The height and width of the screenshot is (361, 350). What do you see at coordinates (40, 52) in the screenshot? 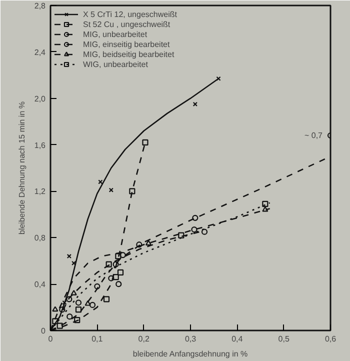
I see `y-tick-label: 2,4` at bounding box center [40, 52].